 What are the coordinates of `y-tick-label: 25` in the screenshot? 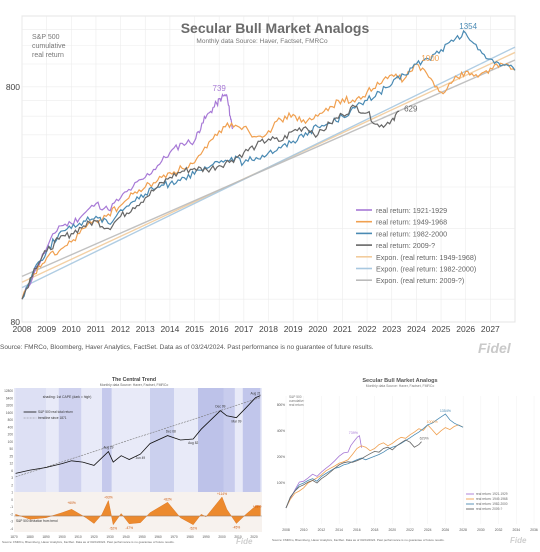 It's located at (11, 456).